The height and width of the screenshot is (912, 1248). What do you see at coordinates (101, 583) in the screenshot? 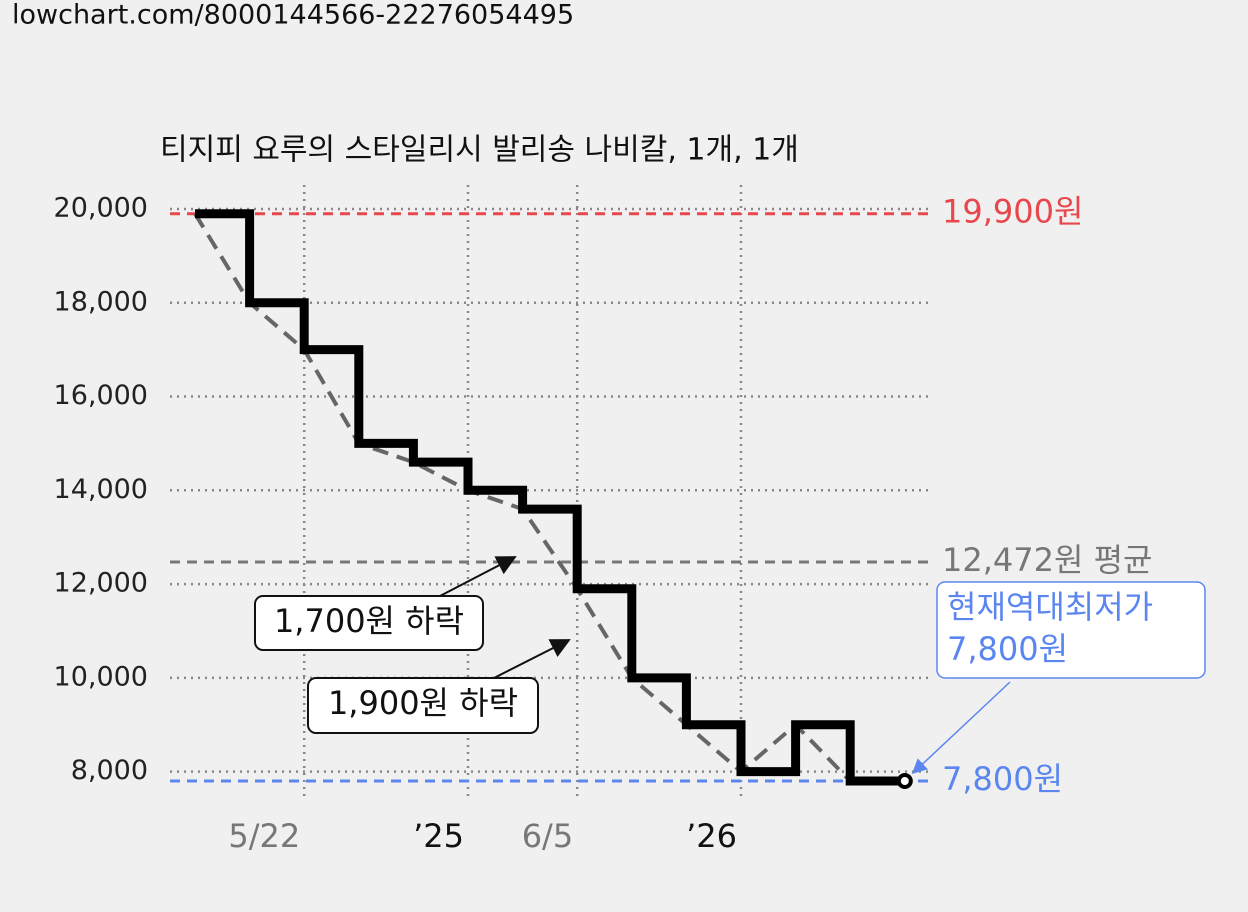
I see `y-tick-label: 12,000` at bounding box center [101, 583].